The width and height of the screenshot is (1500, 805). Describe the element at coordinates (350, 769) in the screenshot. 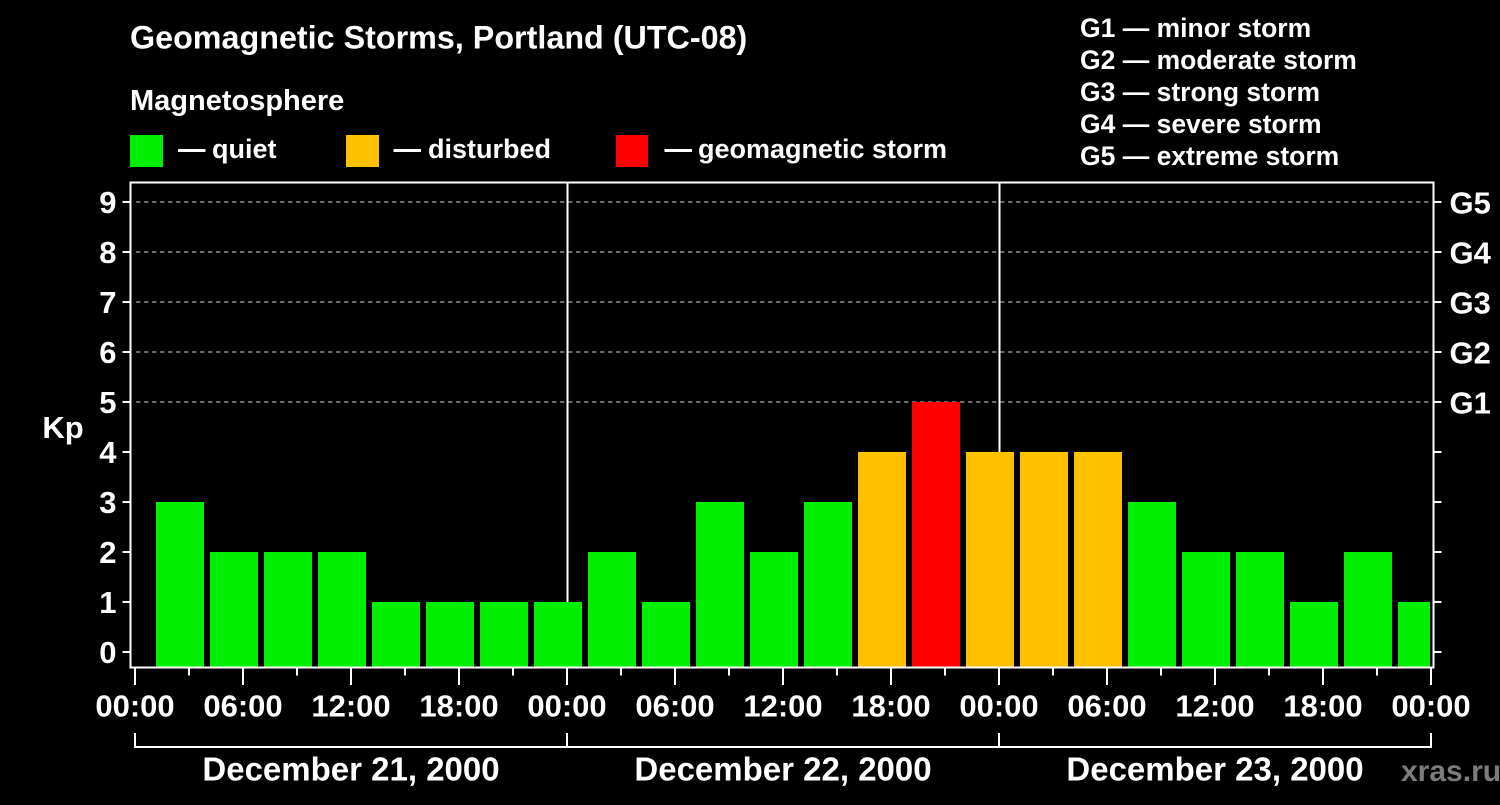

I see `svg-text: December 21, 2000` at that location.